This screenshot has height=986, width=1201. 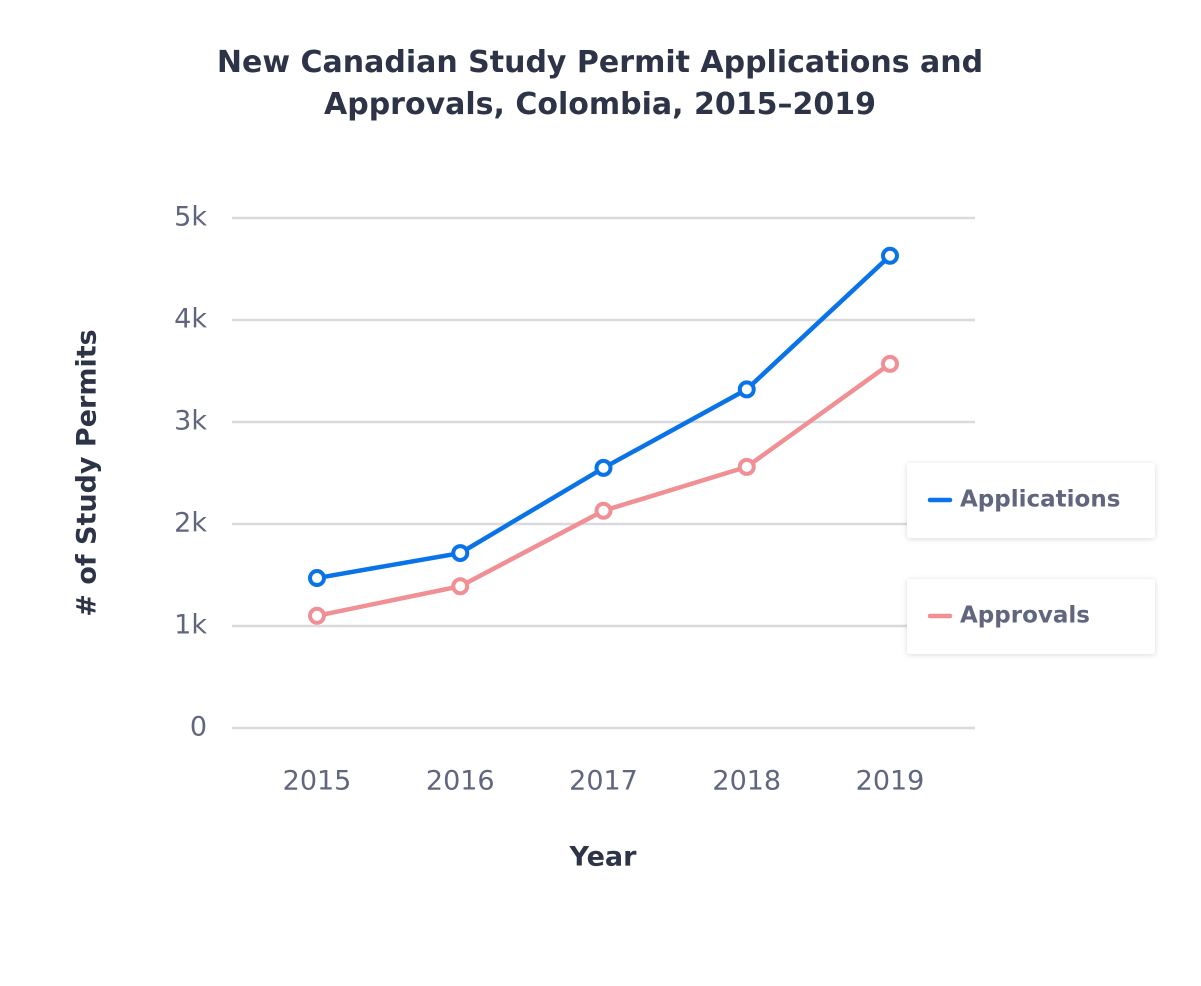 What do you see at coordinates (190, 421) in the screenshot?
I see `y-tick-label: 3k` at bounding box center [190, 421].